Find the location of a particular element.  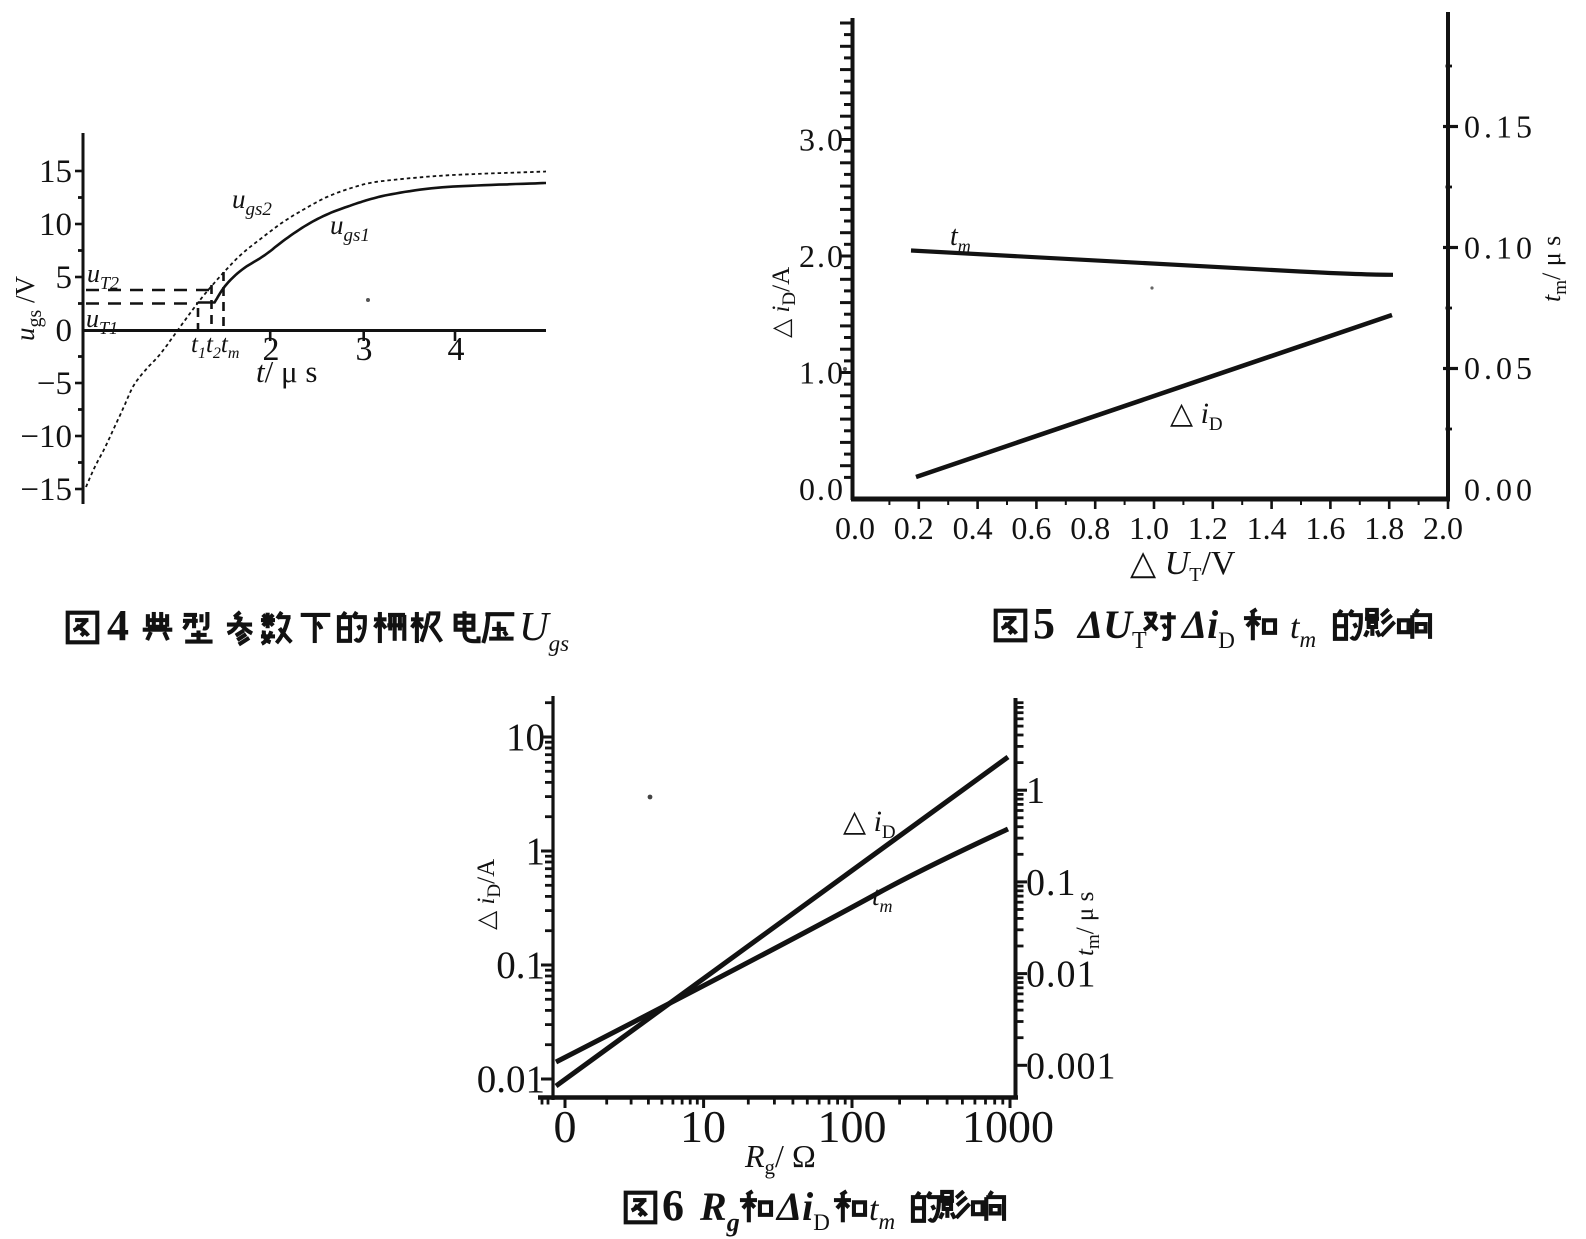

svg-text: −5 is located at coordinates (54, 384).